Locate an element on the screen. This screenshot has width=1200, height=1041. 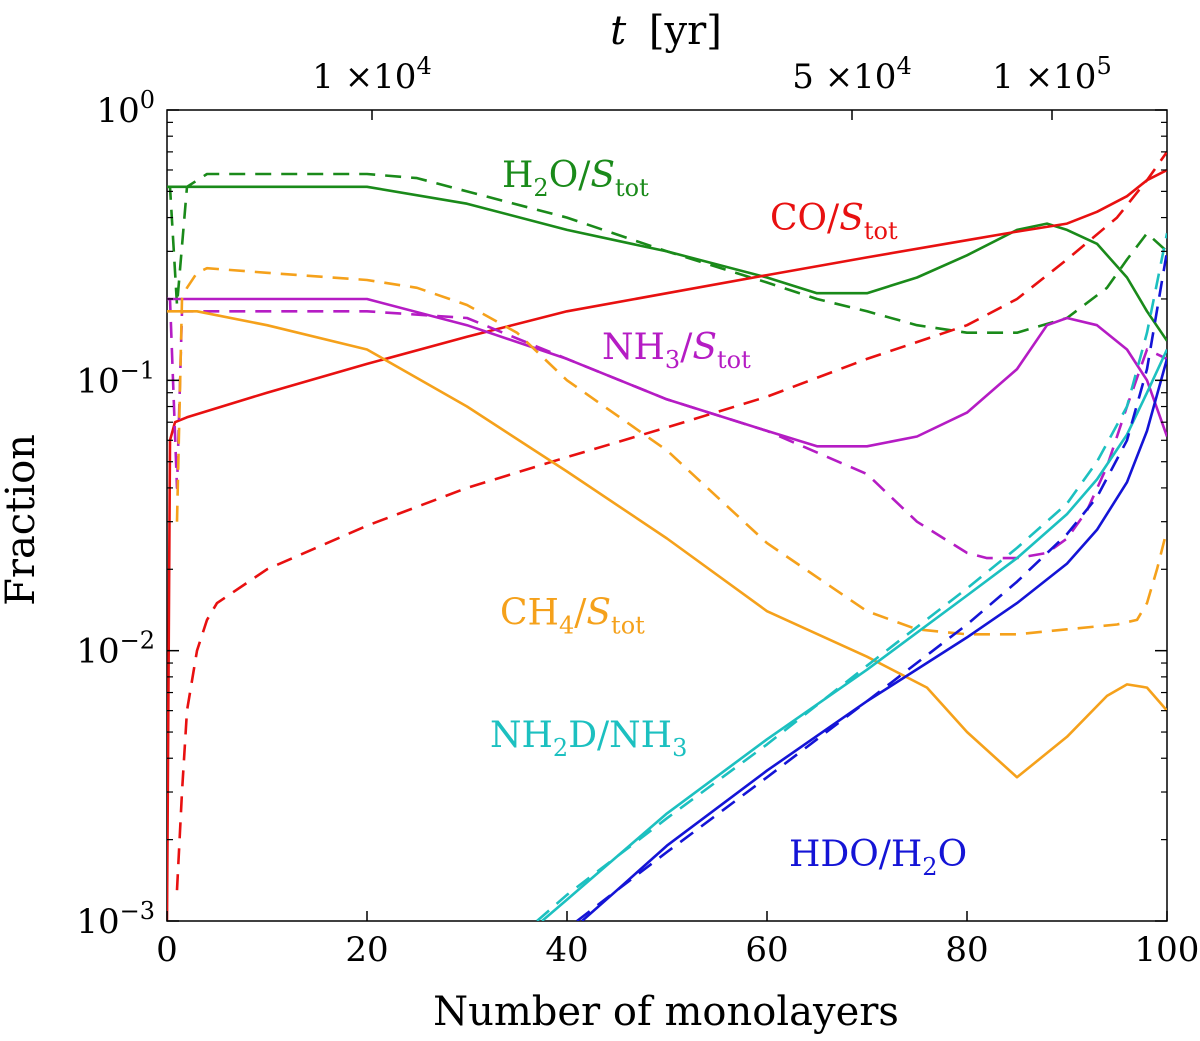
x-tick-label: 60 is located at coordinates (766, 950).